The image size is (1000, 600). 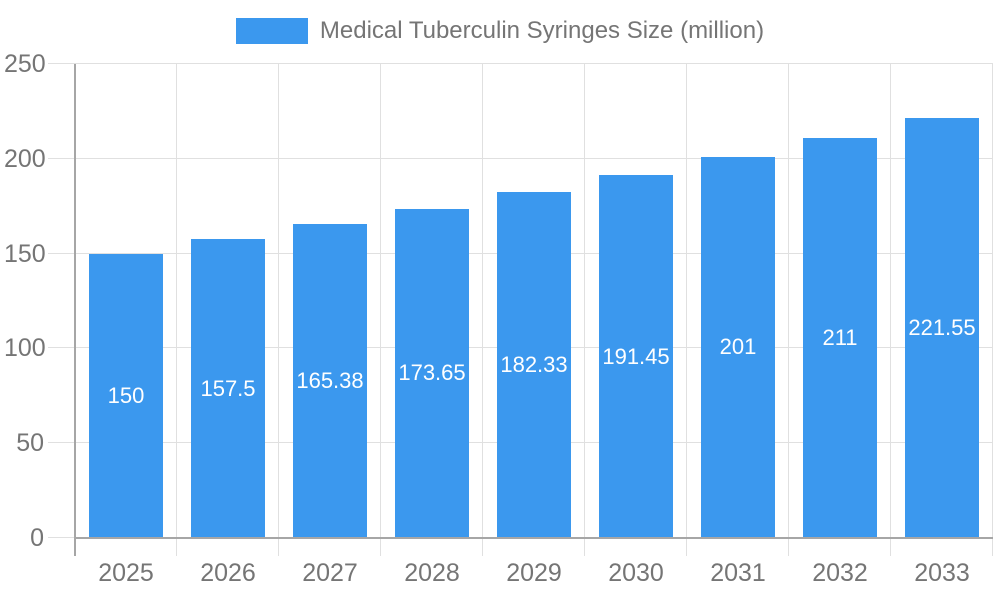 I want to click on x-tick-label: 2030, so click(x=636, y=573).